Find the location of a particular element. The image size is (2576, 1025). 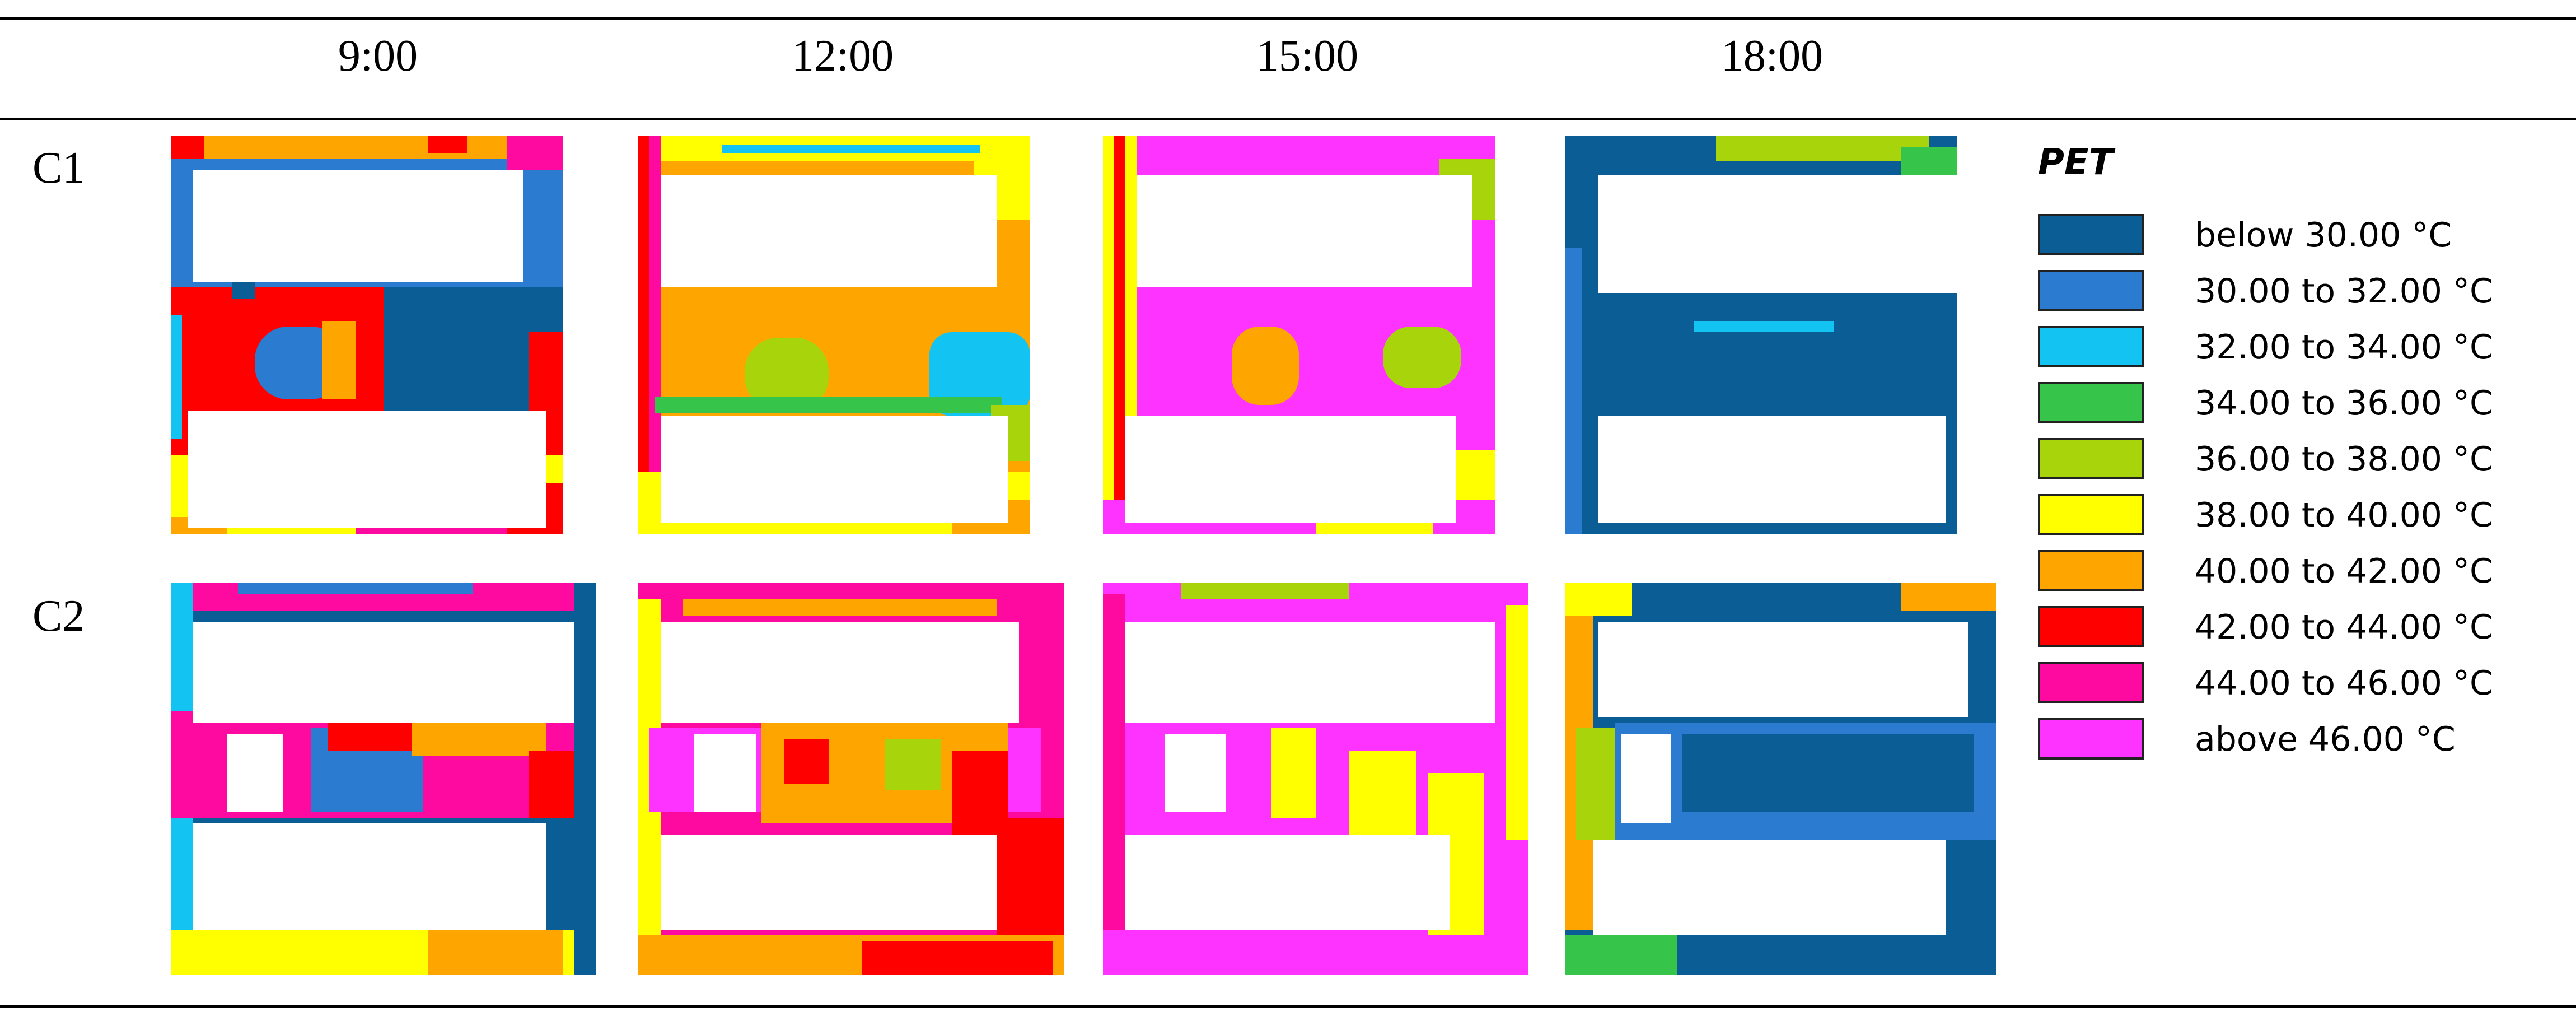

column-header-1800: 18:00 is located at coordinates (1773, 56).